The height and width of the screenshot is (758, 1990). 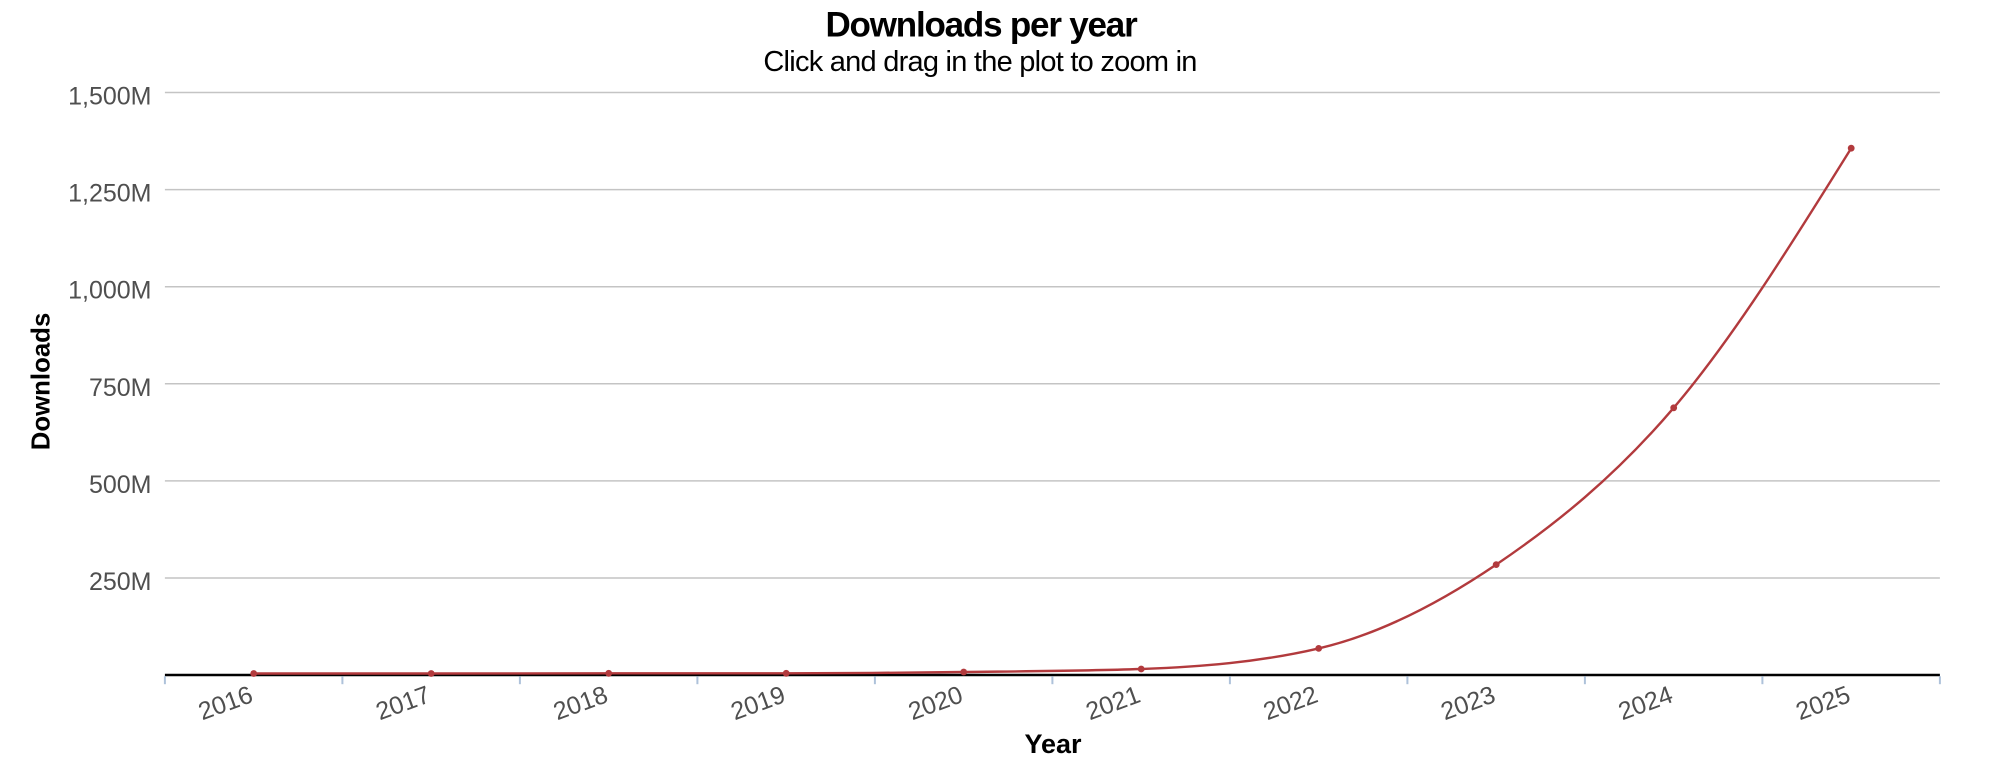 What do you see at coordinates (120, 485) in the screenshot?
I see `svg-text: 500M` at bounding box center [120, 485].